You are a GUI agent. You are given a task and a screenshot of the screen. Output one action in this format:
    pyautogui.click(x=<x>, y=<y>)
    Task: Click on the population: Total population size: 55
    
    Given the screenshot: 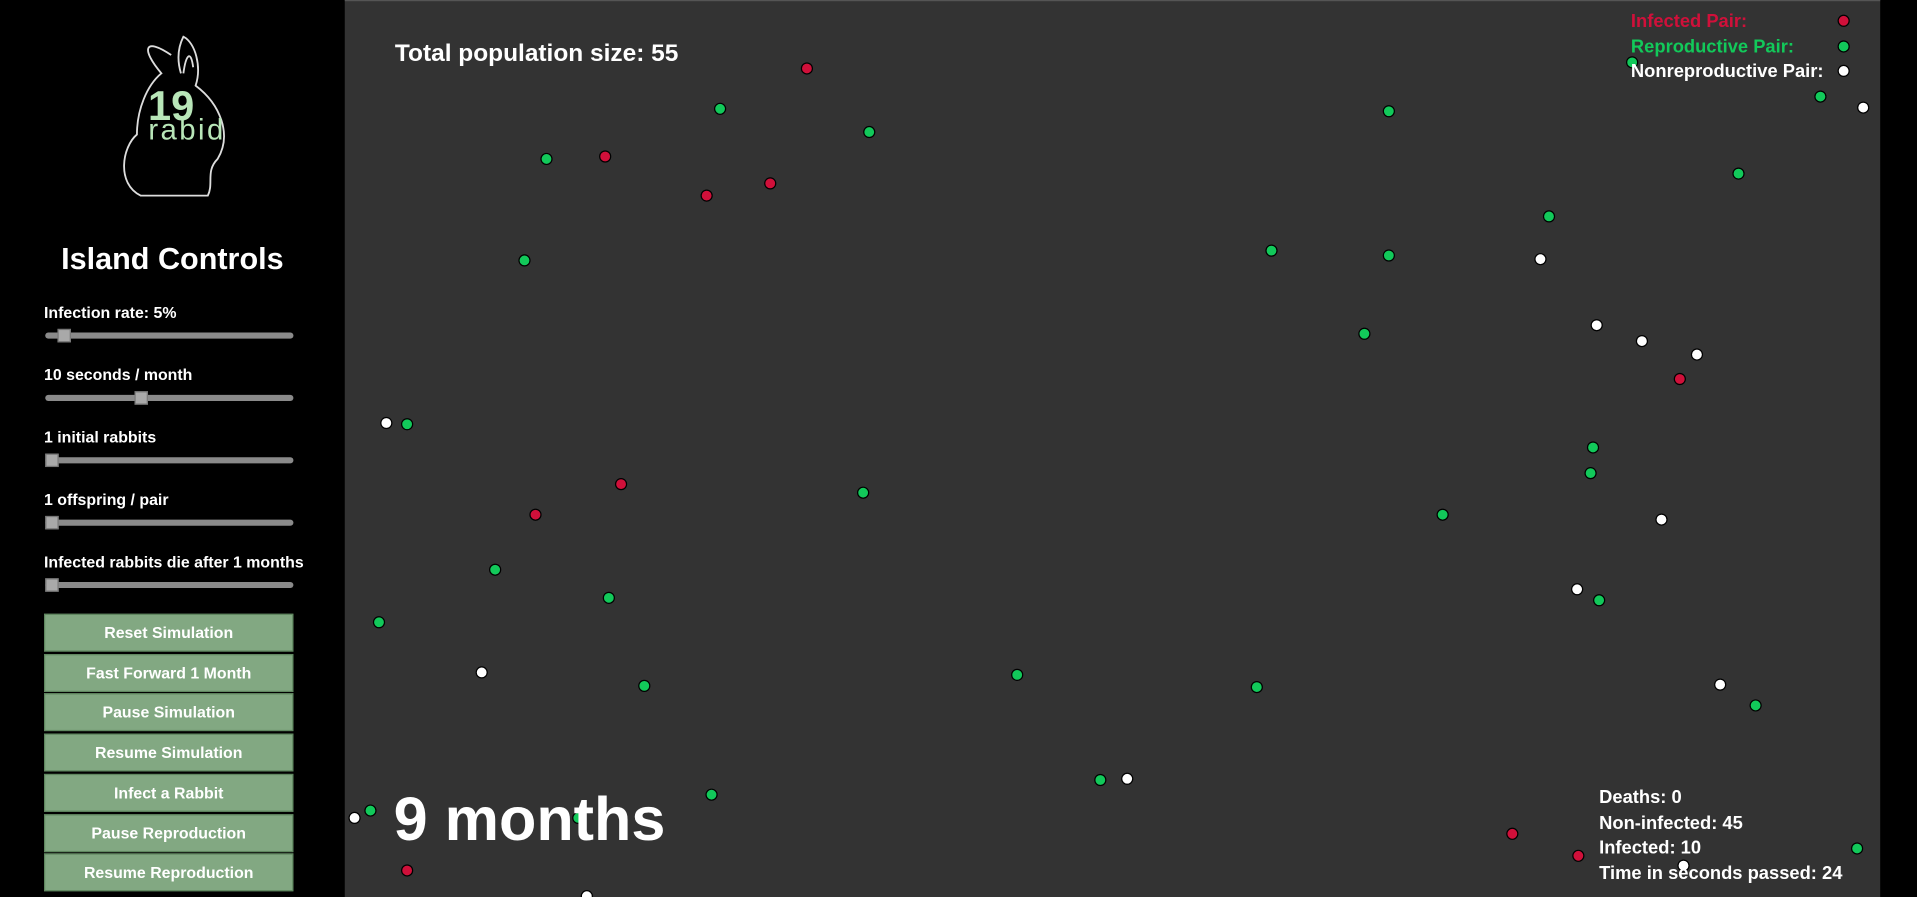 What is the action you would take?
    pyautogui.click(x=536, y=54)
    